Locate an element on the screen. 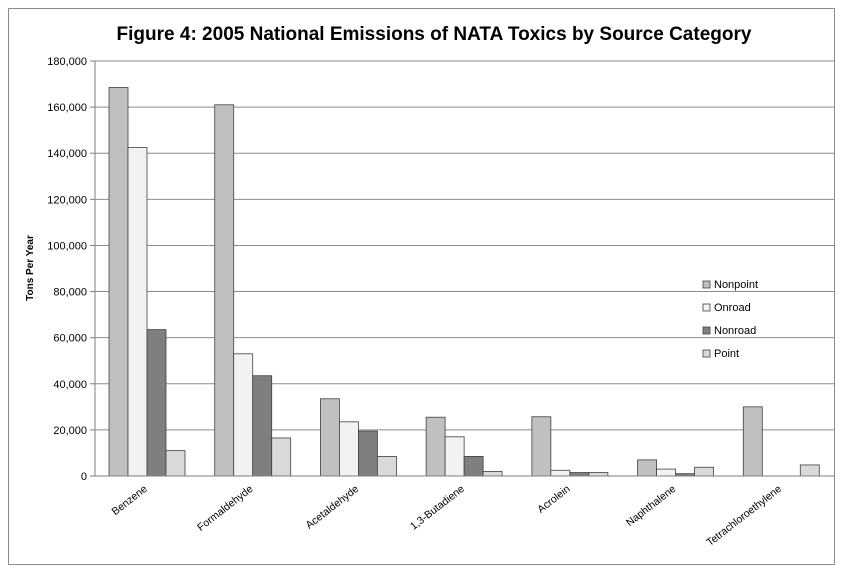 The height and width of the screenshot is (574, 844). bar-onroad-naphthalene is located at coordinates (666, 472).